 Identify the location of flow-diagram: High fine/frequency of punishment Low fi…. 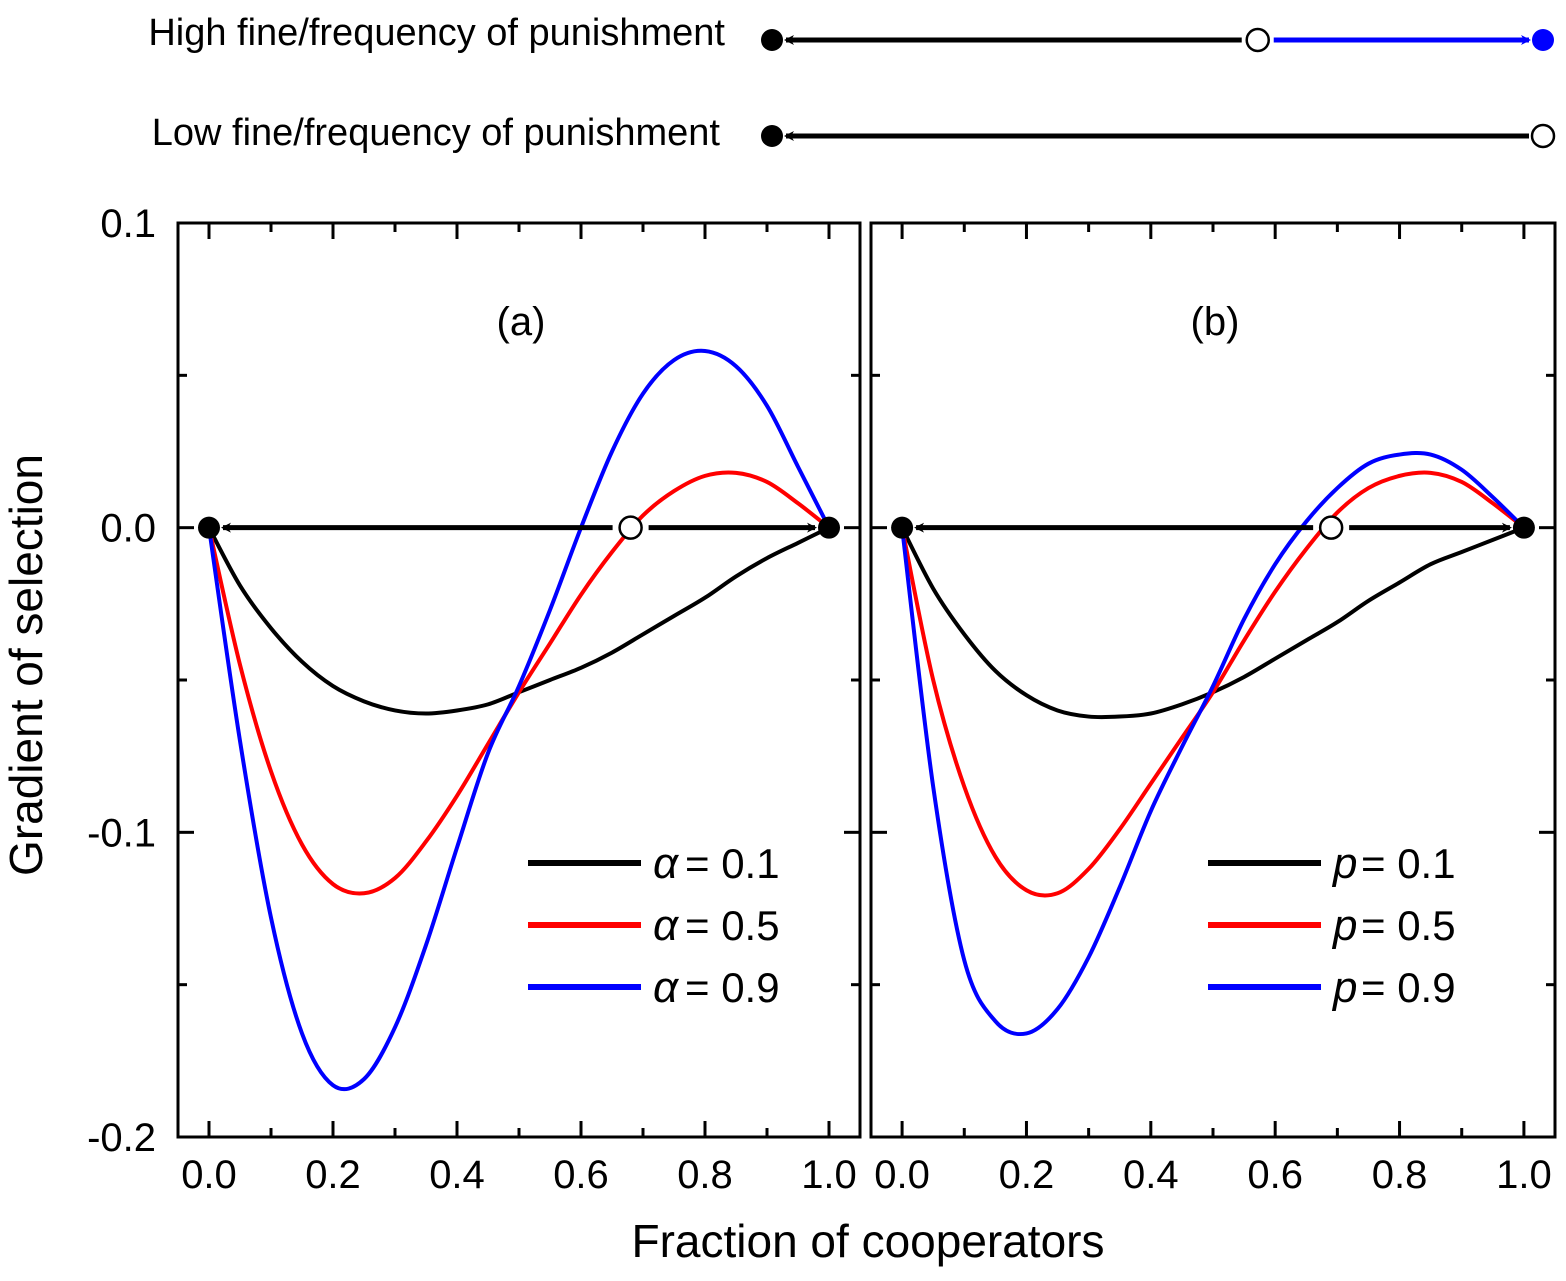
(852, 83).